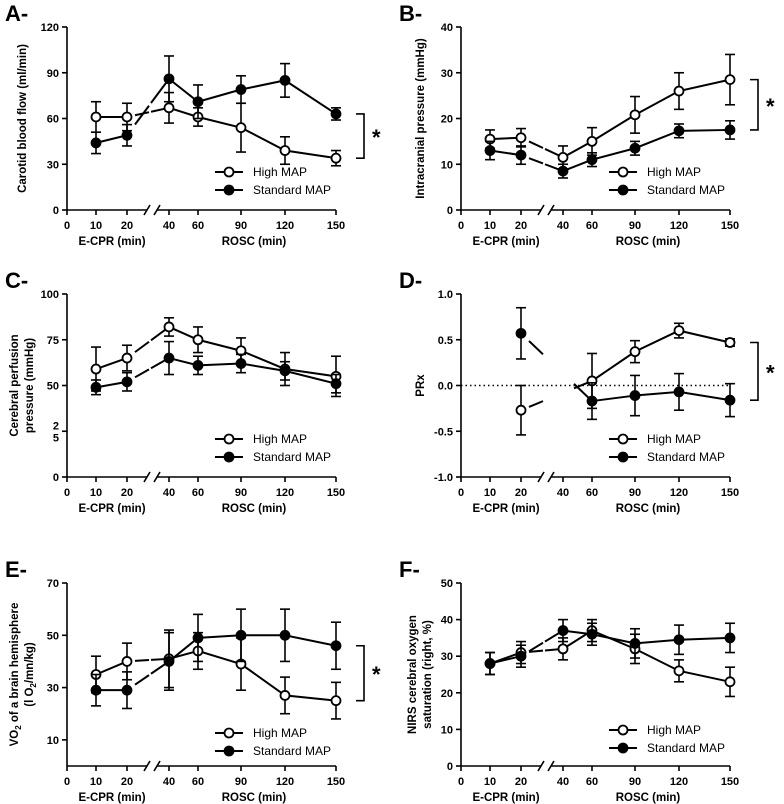  What do you see at coordinates (15, 385) in the screenshot?
I see `y-axis-title: Cerebral perfusion` at bounding box center [15, 385].